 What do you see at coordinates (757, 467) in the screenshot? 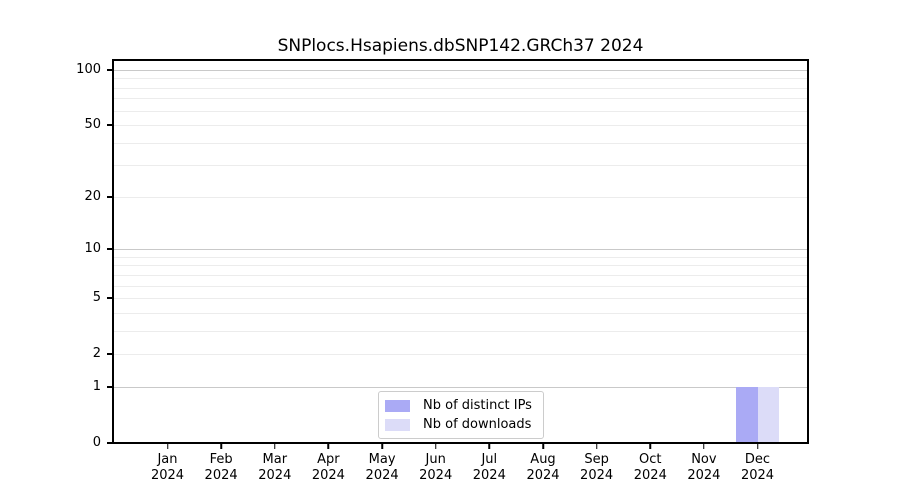
I see `x-tick-label-dec-2024: Dec 2024` at bounding box center [757, 467].